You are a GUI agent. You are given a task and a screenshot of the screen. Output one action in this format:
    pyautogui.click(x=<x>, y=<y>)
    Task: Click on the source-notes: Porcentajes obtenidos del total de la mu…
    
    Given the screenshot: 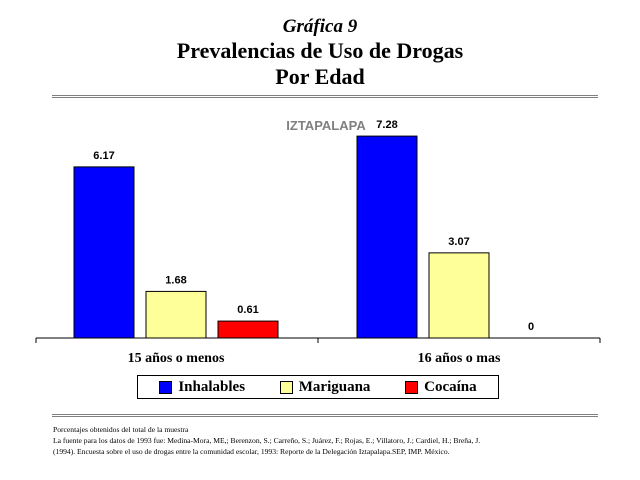 What is the action you would take?
    pyautogui.click(x=333, y=440)
    